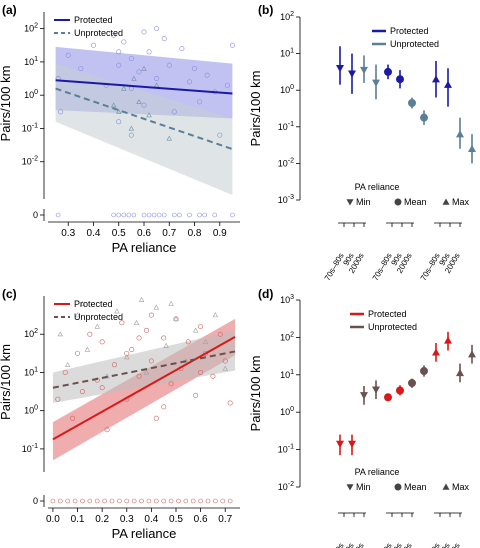 Image resolution: width=480 pixels, height=548 pixels. What do you see at coordinates (151, 519) in the screenshot?
I see `x-tick-label: 0.4` at bounding box center [151, 519].